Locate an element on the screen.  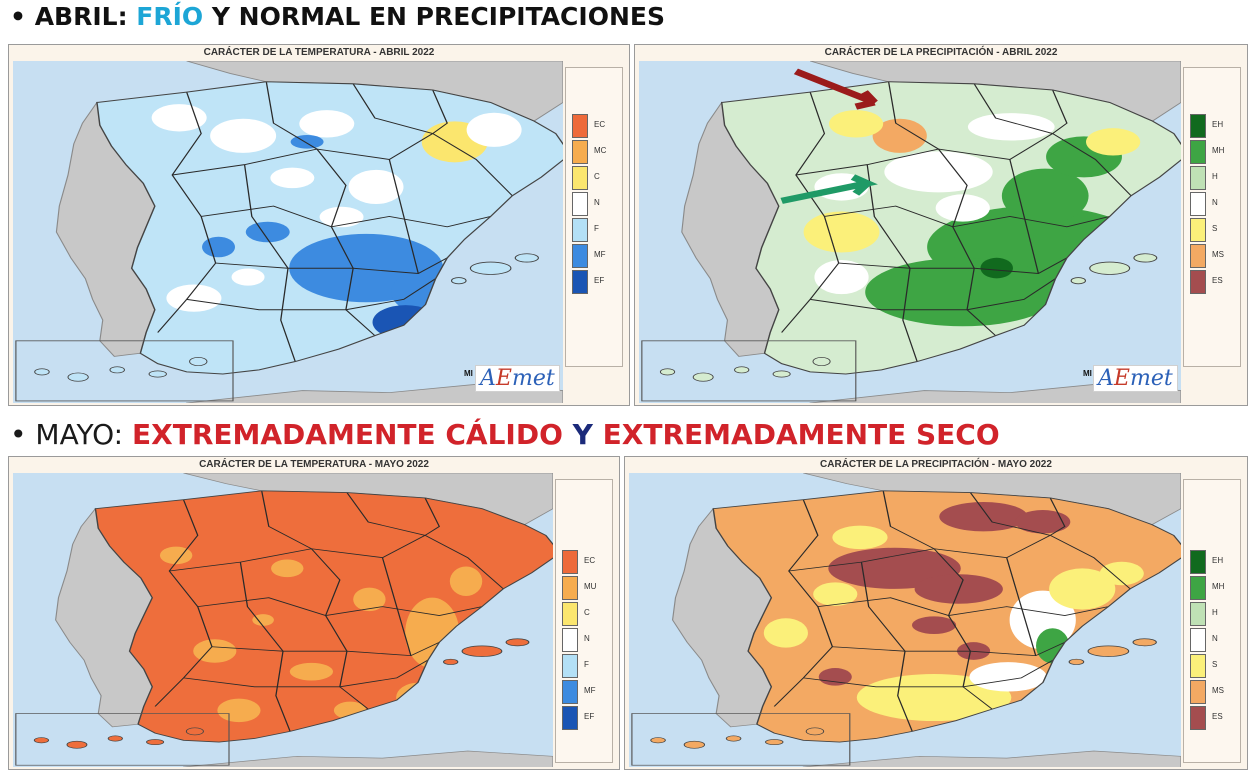
legend-label: C is located at coordinates (597, 176).